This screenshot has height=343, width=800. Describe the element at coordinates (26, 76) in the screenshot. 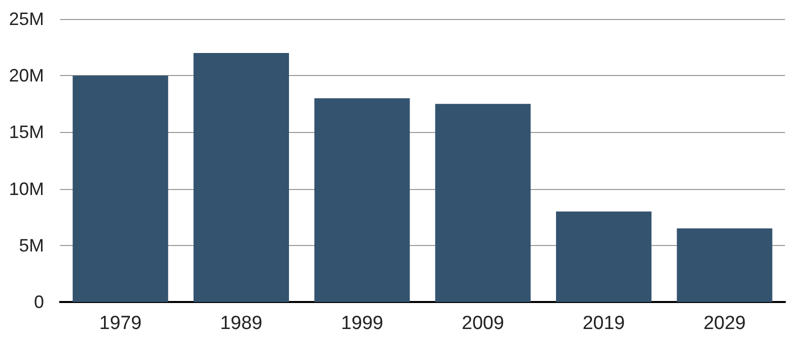

I see `y-tick-label: 20M` at that location.